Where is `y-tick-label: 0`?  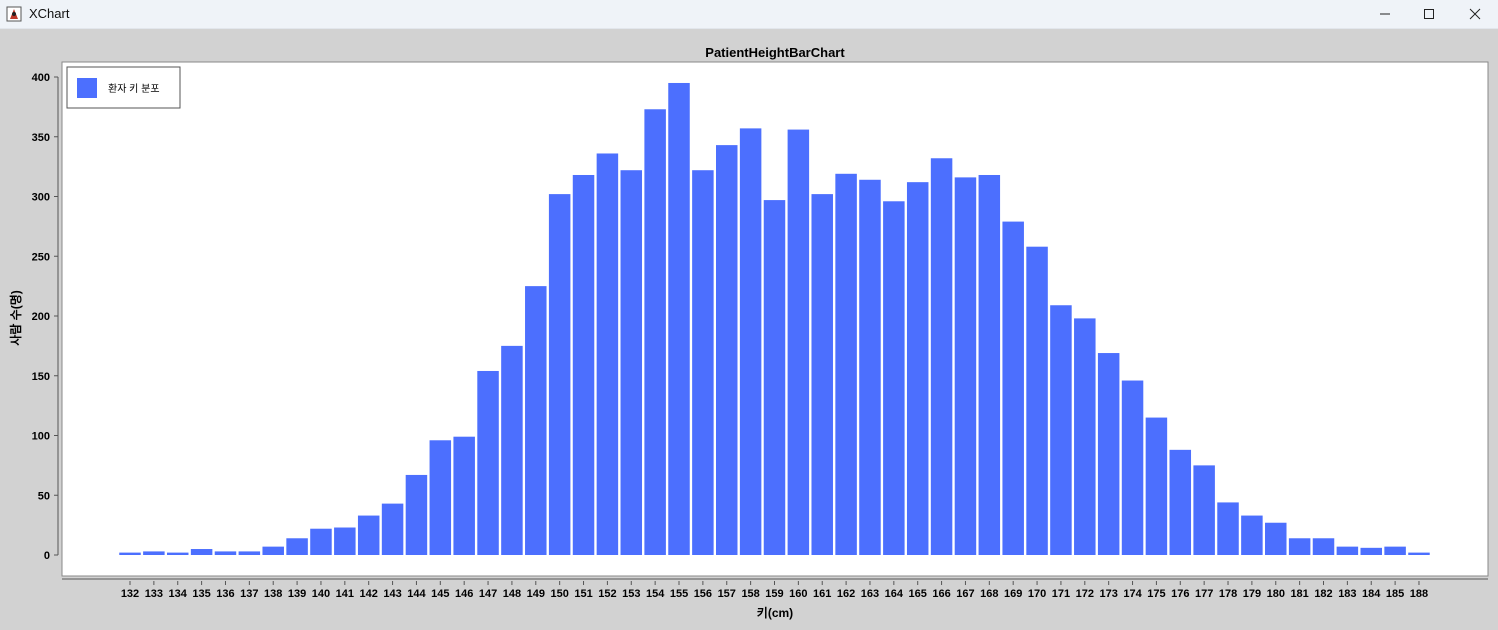
y-tick-label: 0 is located at coordinates (47, 556).